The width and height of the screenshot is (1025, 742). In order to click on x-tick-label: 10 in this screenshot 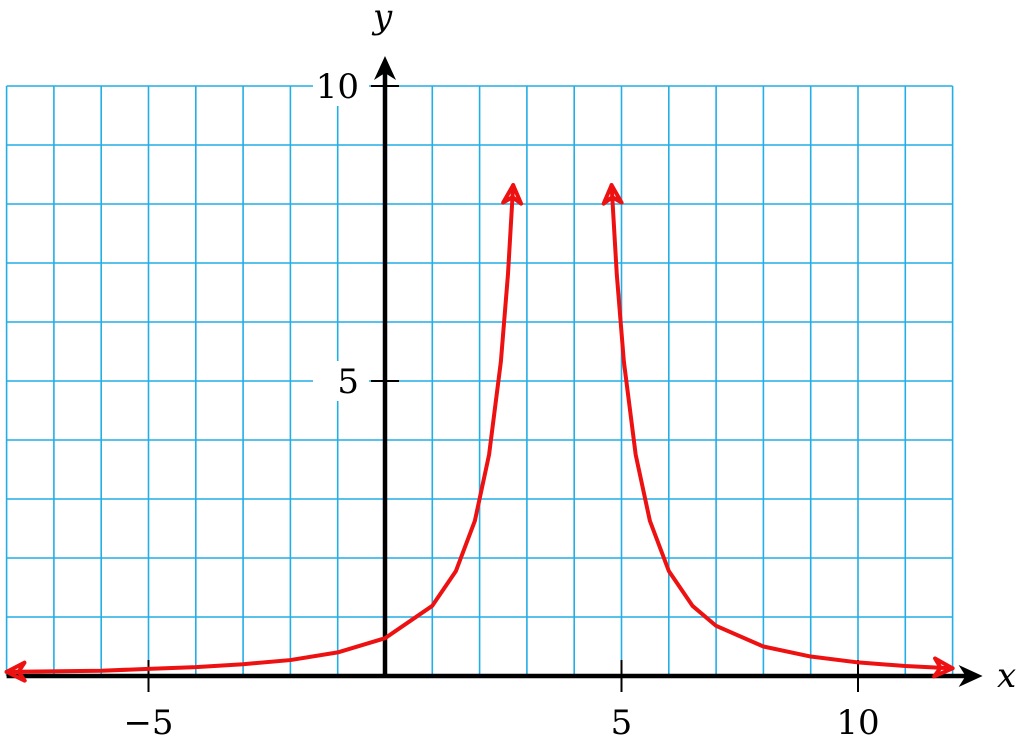, I will do `click(857, 722)`.